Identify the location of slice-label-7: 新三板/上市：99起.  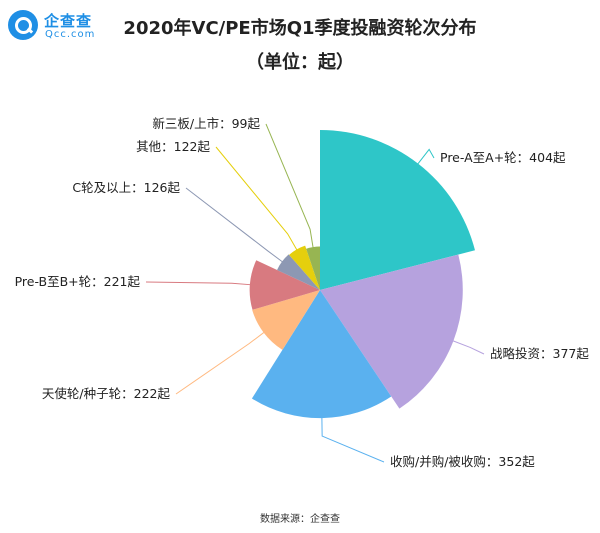
(206, 123).